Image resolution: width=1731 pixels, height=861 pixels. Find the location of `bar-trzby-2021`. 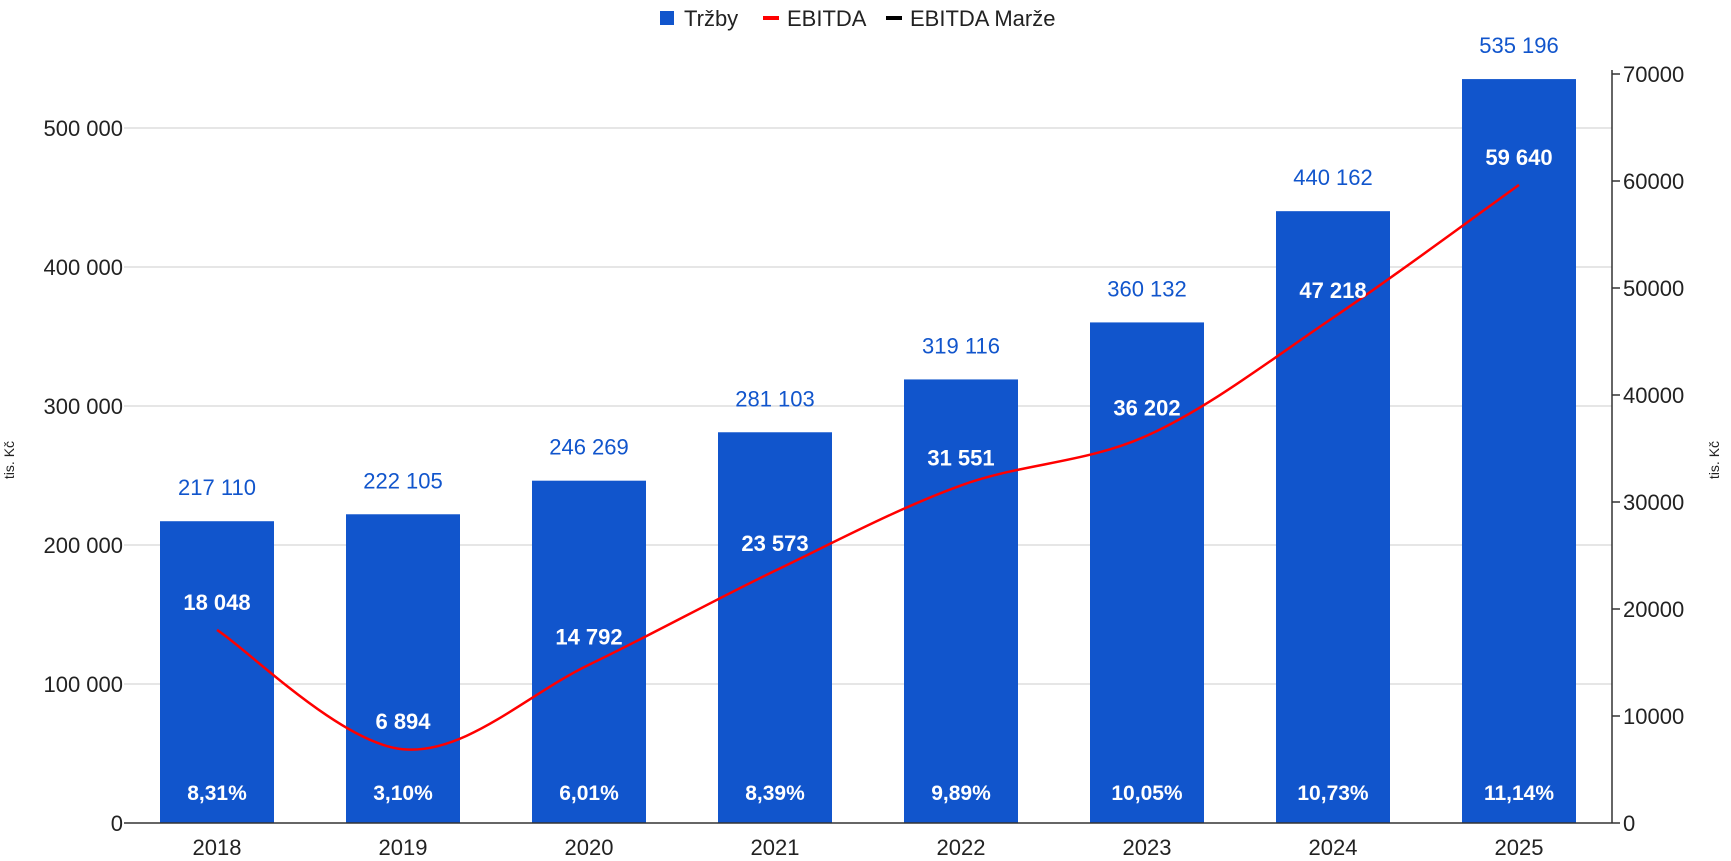

bar-trzby-2021 is located at coordinates (775, 627).